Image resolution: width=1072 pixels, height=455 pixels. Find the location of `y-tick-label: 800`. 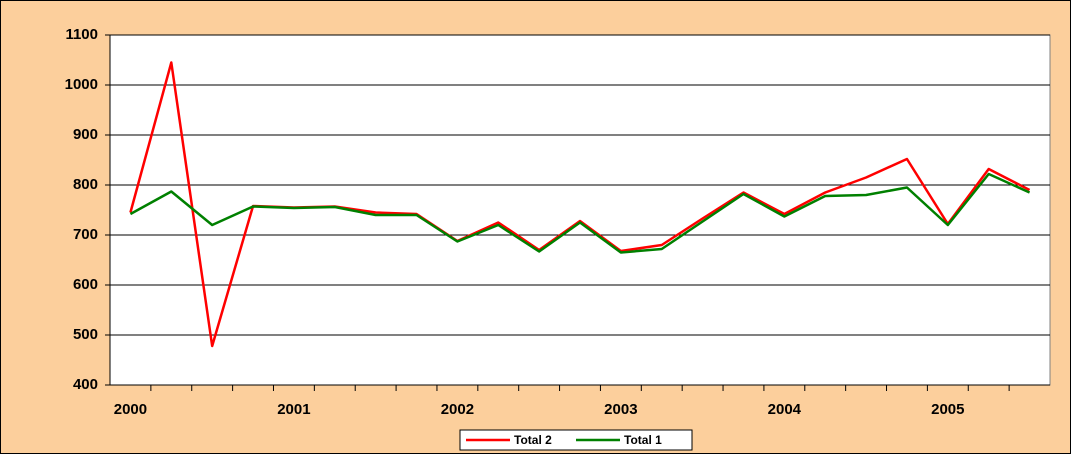

y-tick-label: 800 is located at coordinates (85, 184).